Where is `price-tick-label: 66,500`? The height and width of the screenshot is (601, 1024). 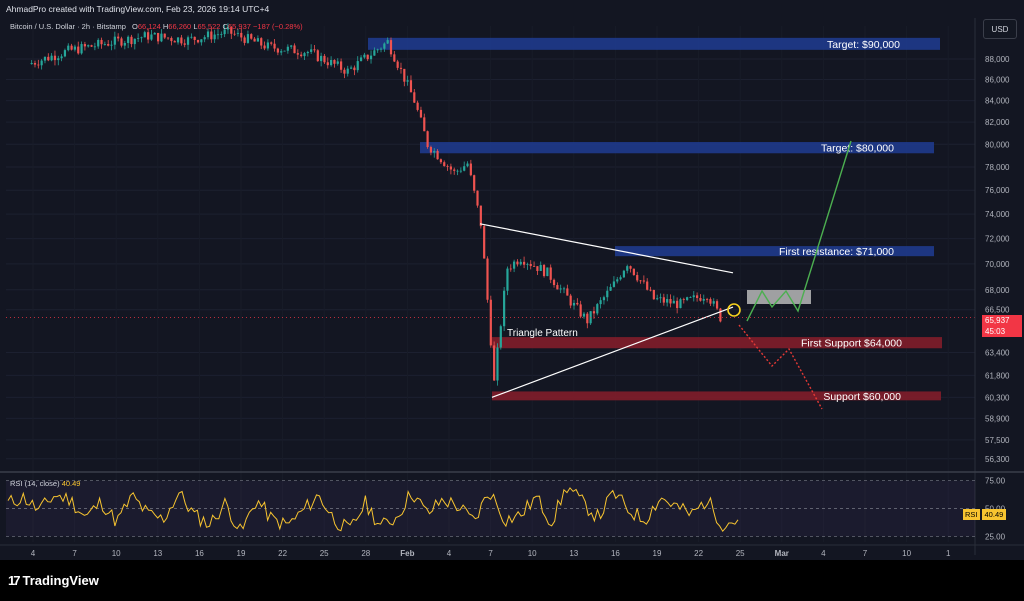
price-tick-label: 66,500 is located at coordinates (997, 310).